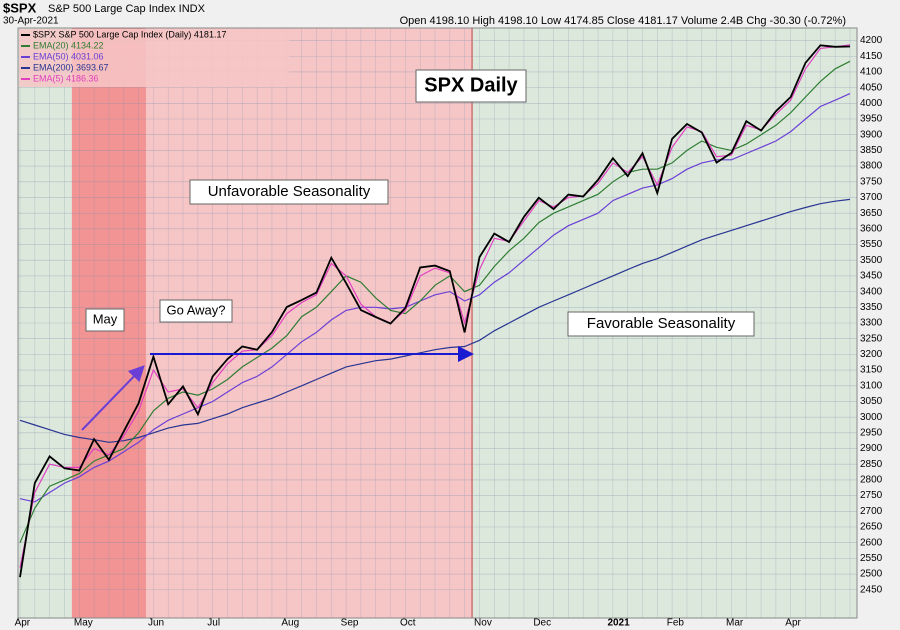 The height and width of the screenshot is (630, 900). I want to click on legend-label: EMA(5) 4186.36, so click(66, 78).